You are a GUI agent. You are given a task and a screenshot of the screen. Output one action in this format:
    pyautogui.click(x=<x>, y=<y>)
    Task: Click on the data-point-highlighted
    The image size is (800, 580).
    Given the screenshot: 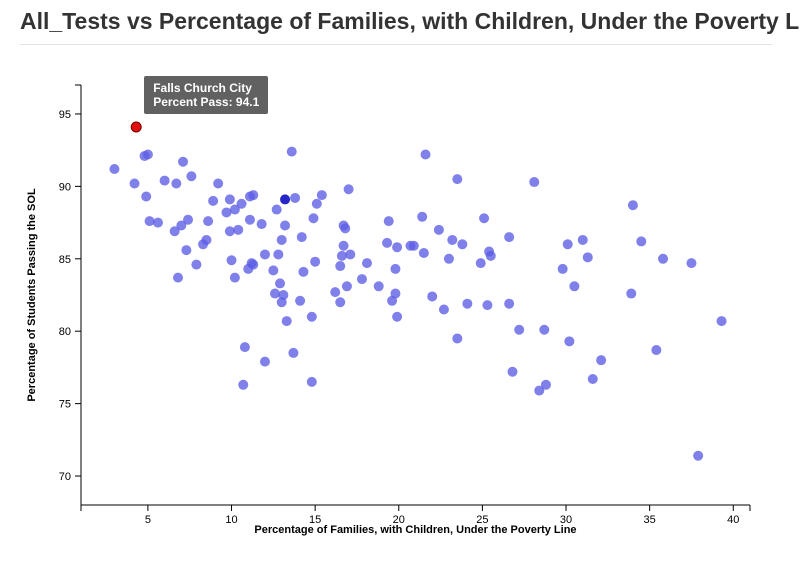 What is the action you would take?
    pyautogui.click(x=136, y=127)
    